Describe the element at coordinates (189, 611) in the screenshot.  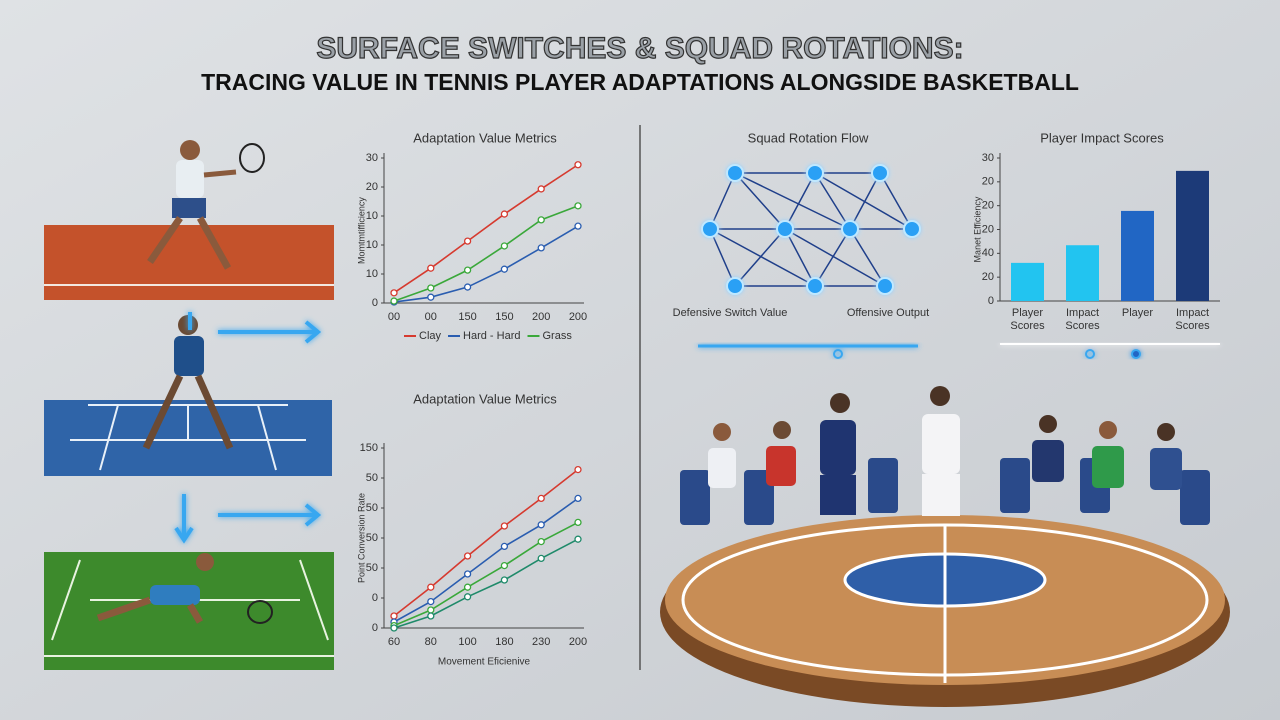
I see `grass-court` at that location.